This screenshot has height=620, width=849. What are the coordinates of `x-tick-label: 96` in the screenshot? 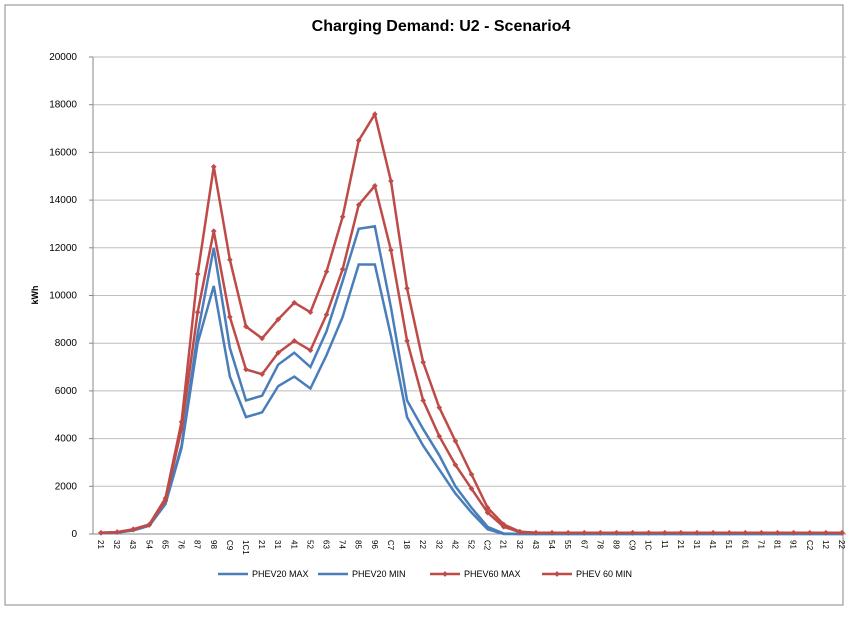 It's located at (374, 544).